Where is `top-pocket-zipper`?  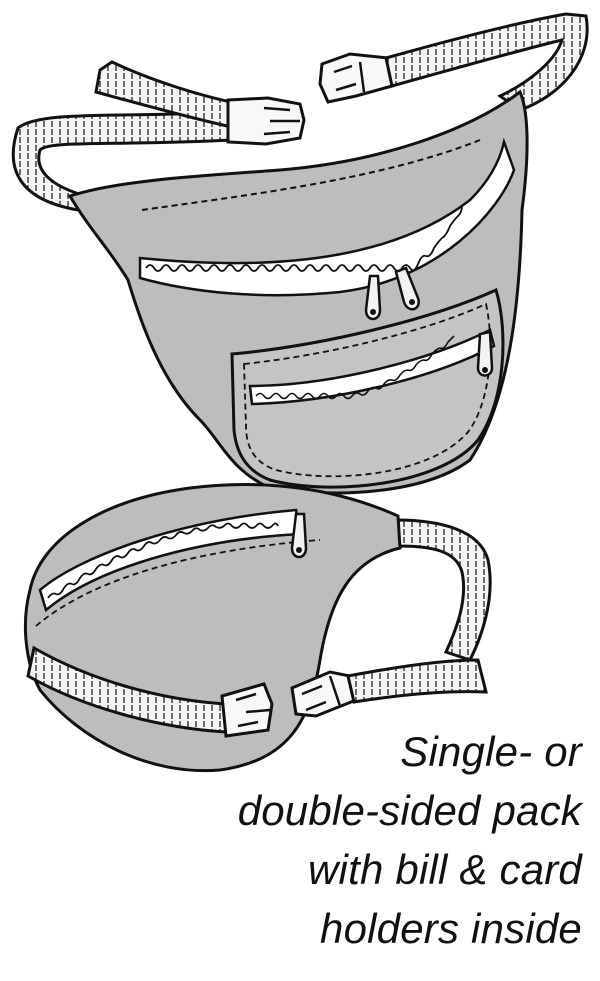 top-pocket-zipper is located at coordinates (372, 367).